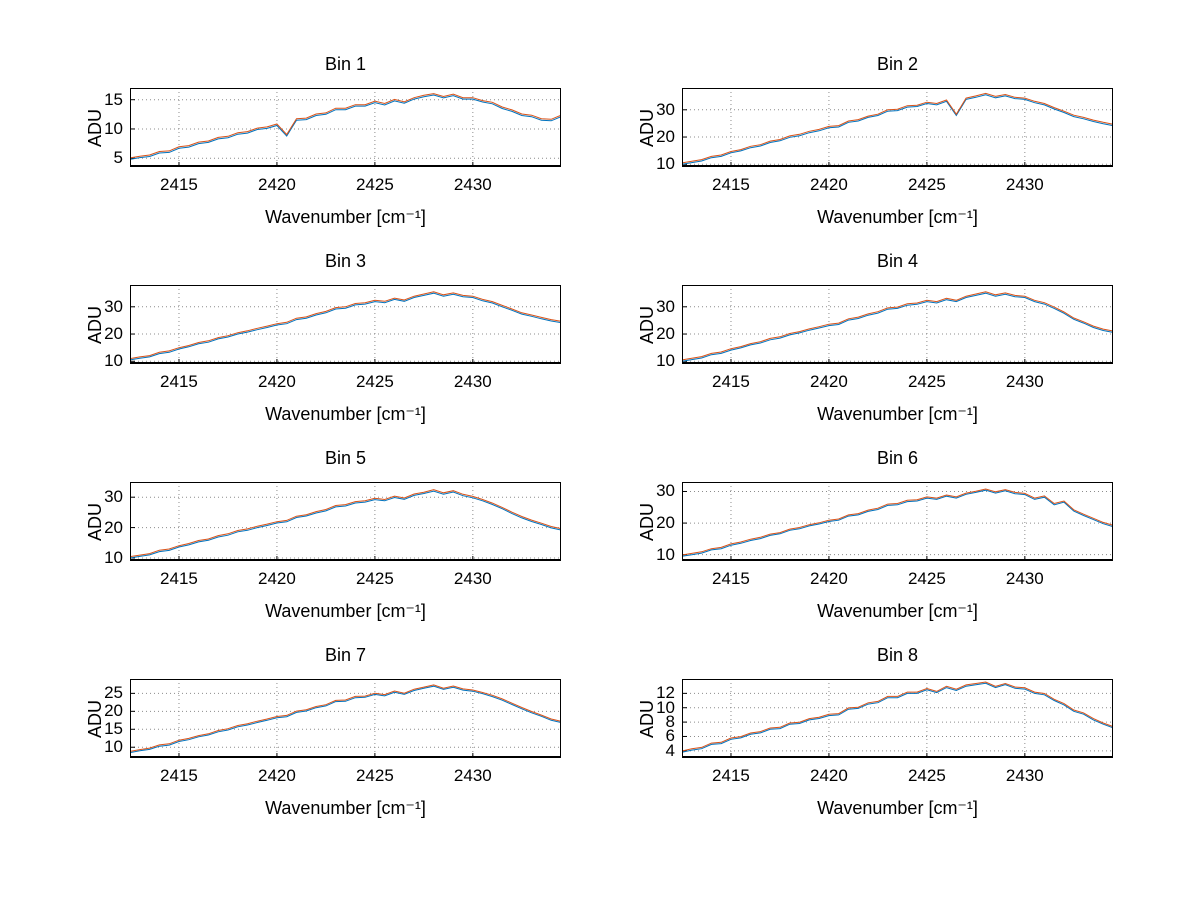 The height and width of the screenshot is (901, 1200). I want to click on plot-title: Bin 1, so click(345, 64).